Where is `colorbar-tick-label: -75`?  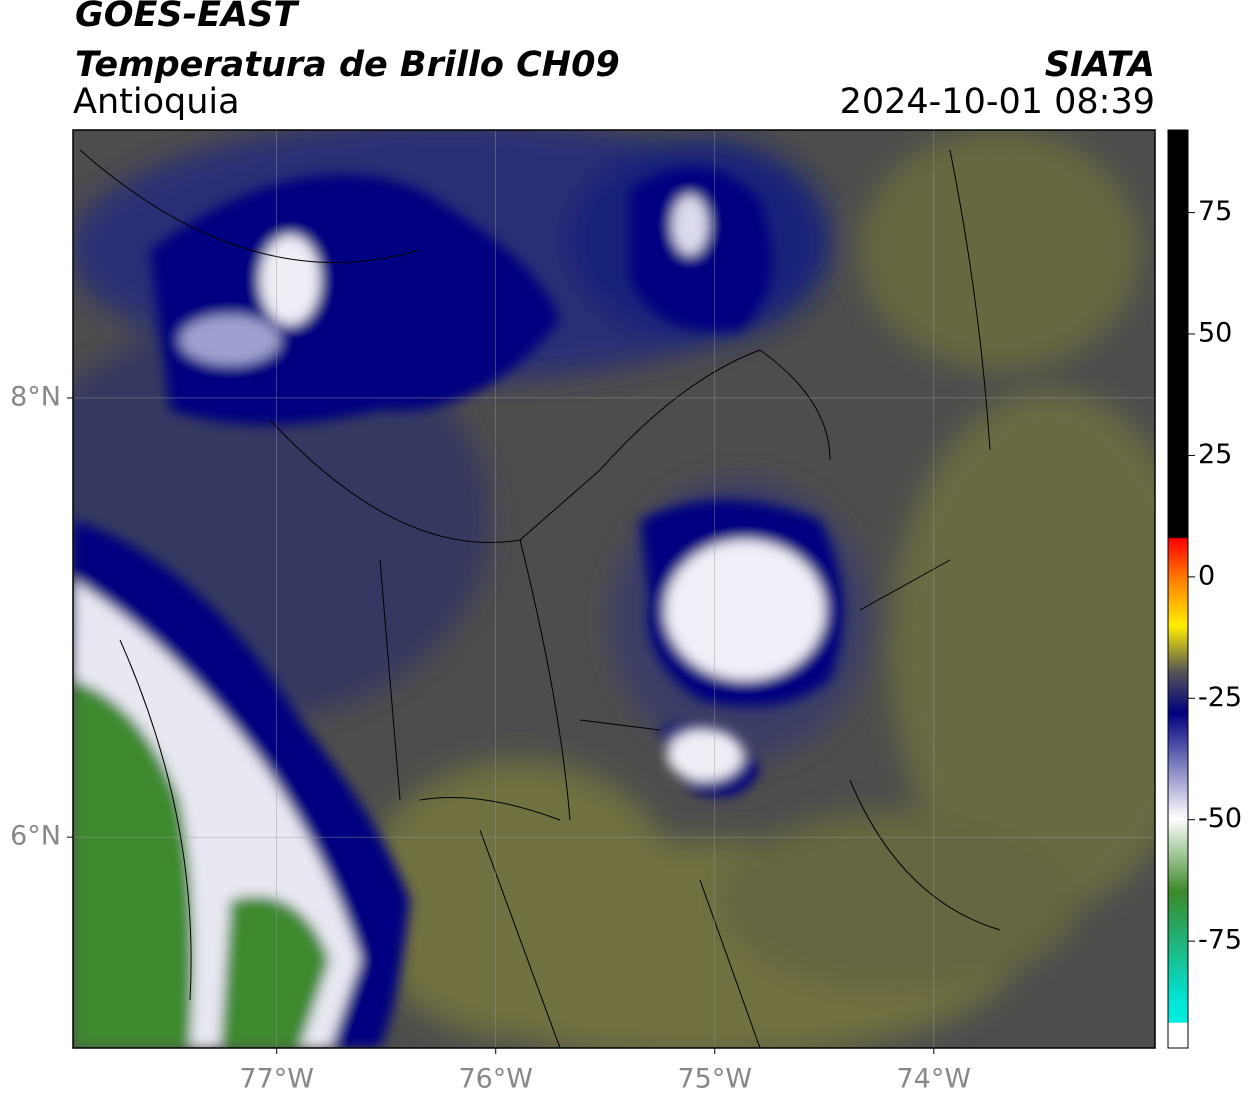 colorbar-tick-label: -75 is located at coordinates (1220, 940).